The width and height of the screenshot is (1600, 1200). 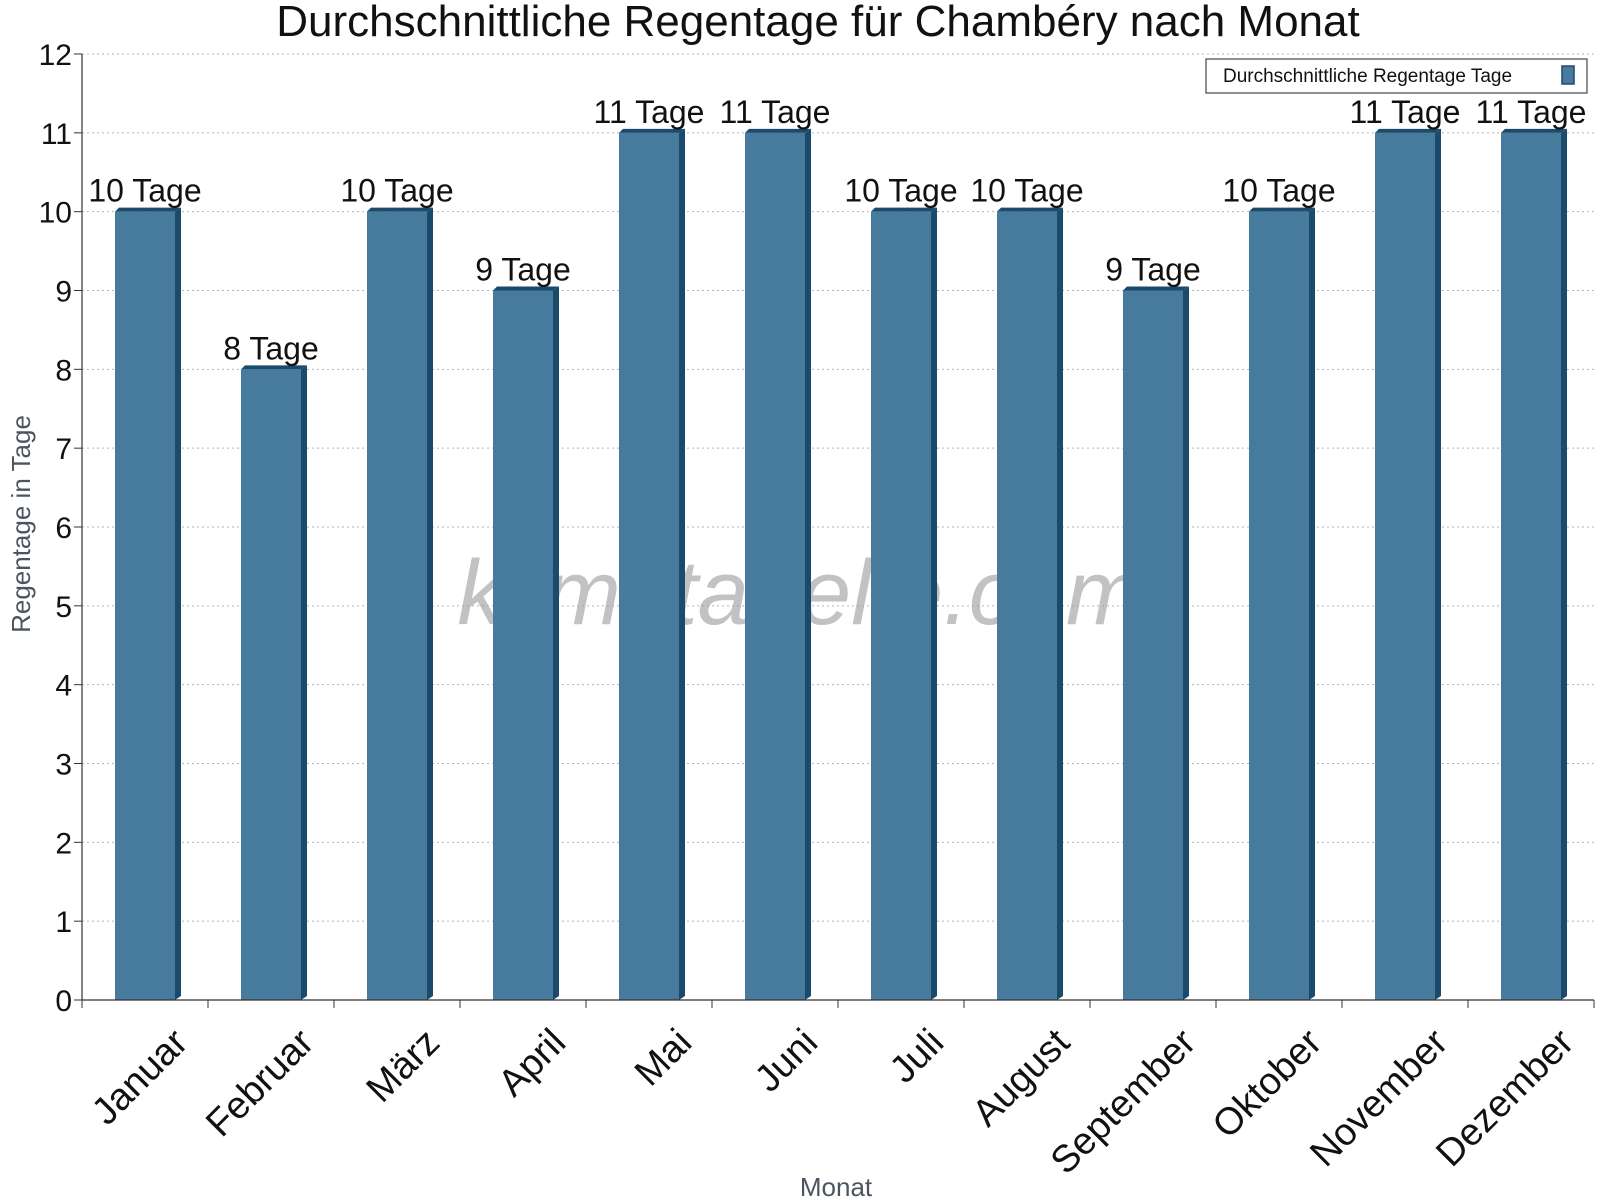 What do you see at coordinates (63, 922) in the screenshot?
I see `y-tick-label: 1` at bounding box center [63, 922].